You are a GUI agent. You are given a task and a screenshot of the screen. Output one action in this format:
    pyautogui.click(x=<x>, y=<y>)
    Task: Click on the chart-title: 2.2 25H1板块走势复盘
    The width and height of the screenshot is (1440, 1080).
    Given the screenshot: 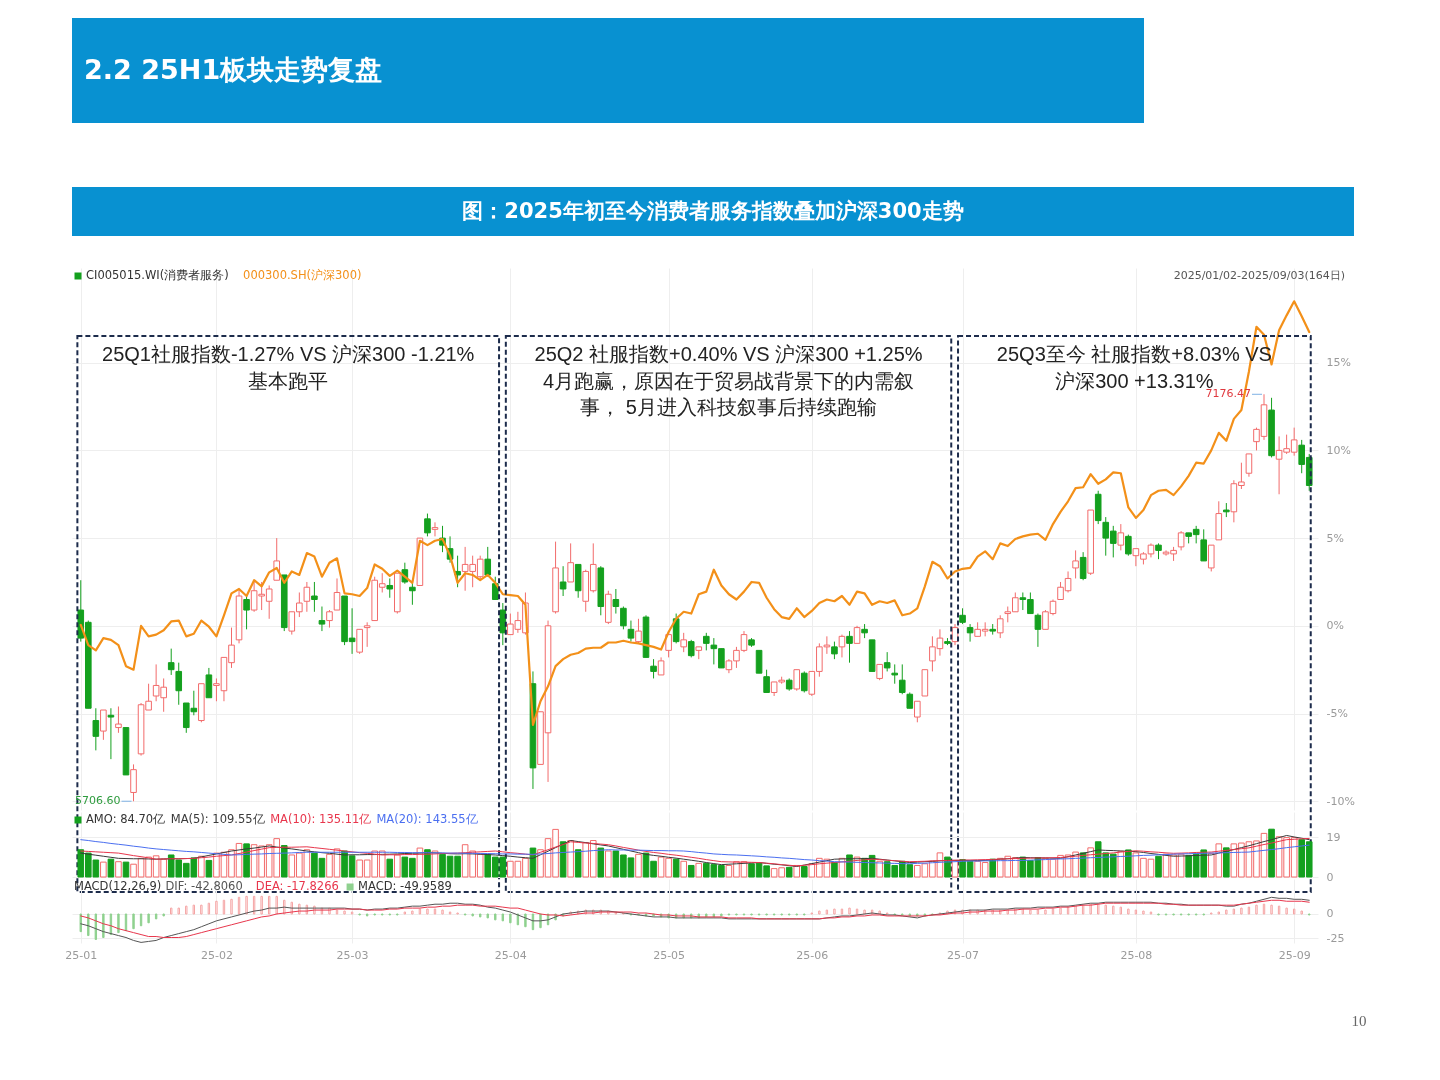 What is the action you would take?
    pyautogui.click(x=233, y=69)
    